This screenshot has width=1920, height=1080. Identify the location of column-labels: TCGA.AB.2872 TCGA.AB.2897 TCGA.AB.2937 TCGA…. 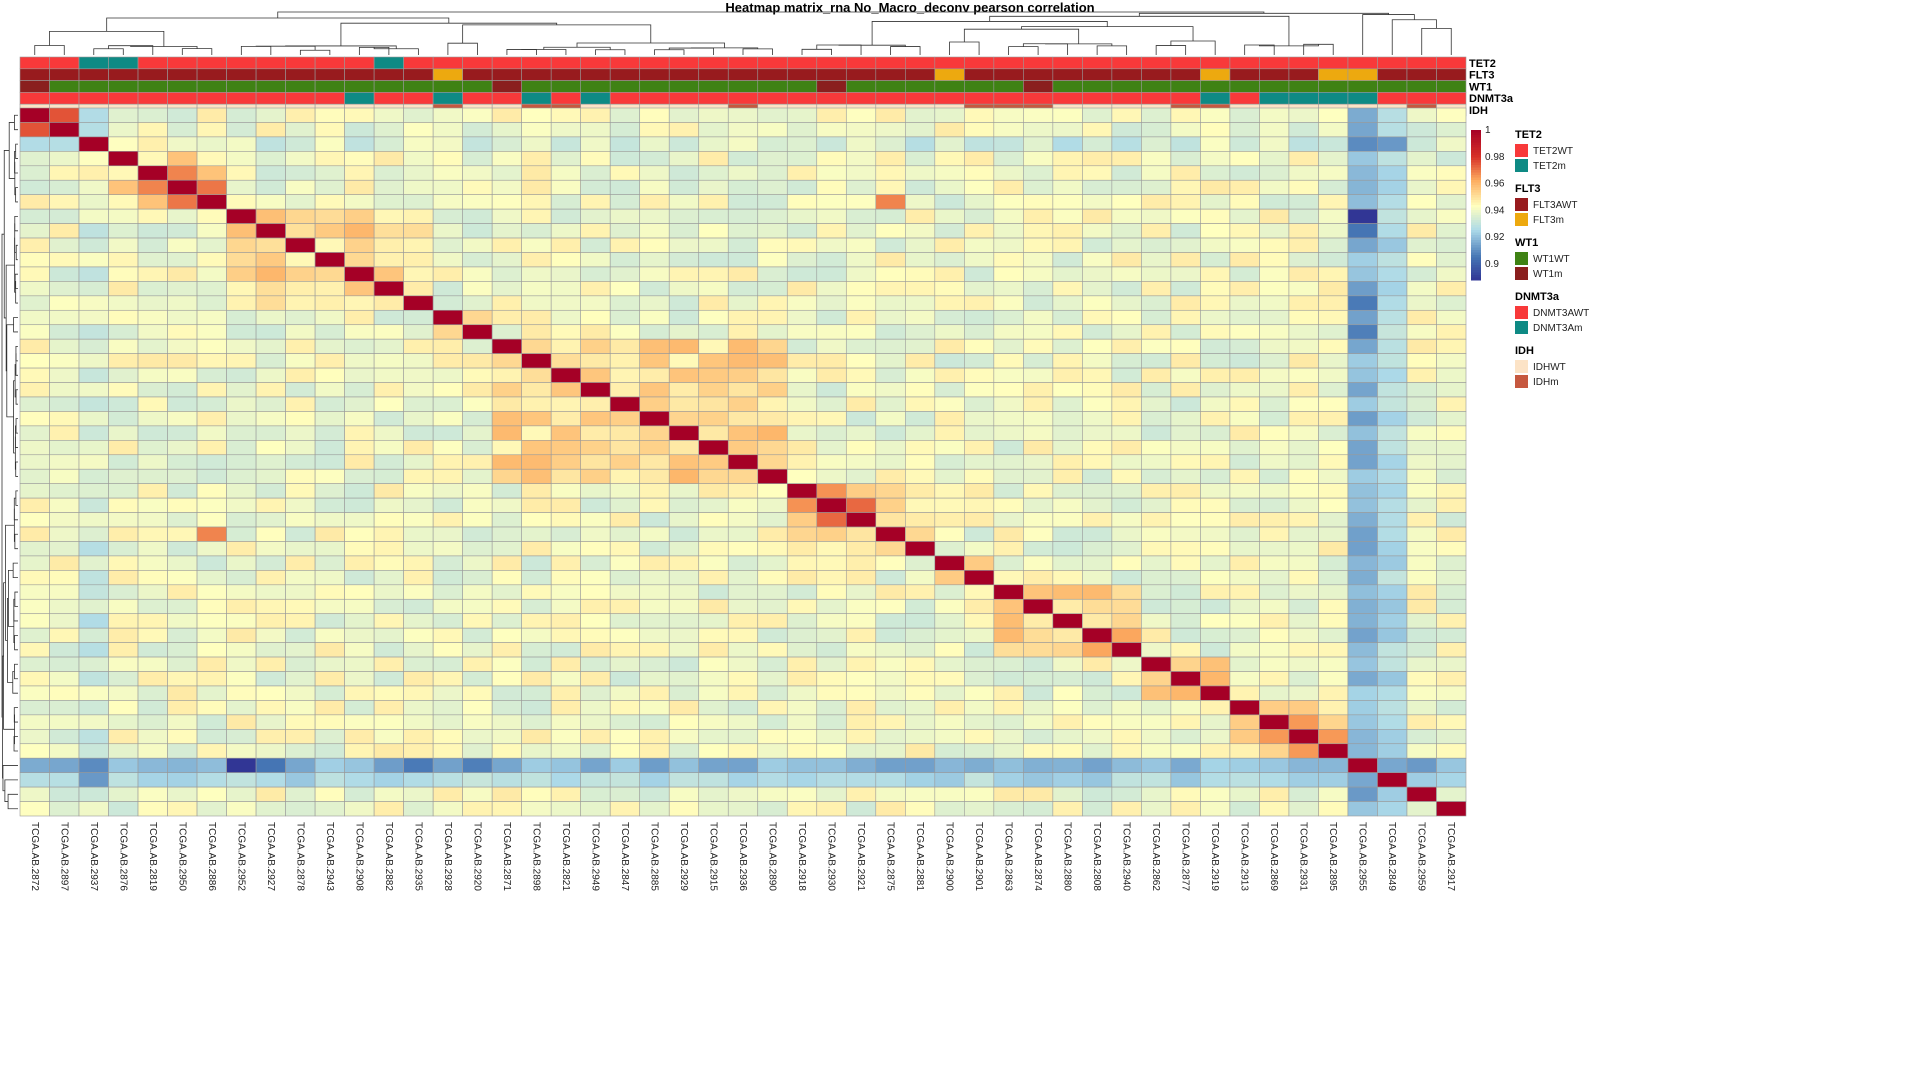
(742, 856).